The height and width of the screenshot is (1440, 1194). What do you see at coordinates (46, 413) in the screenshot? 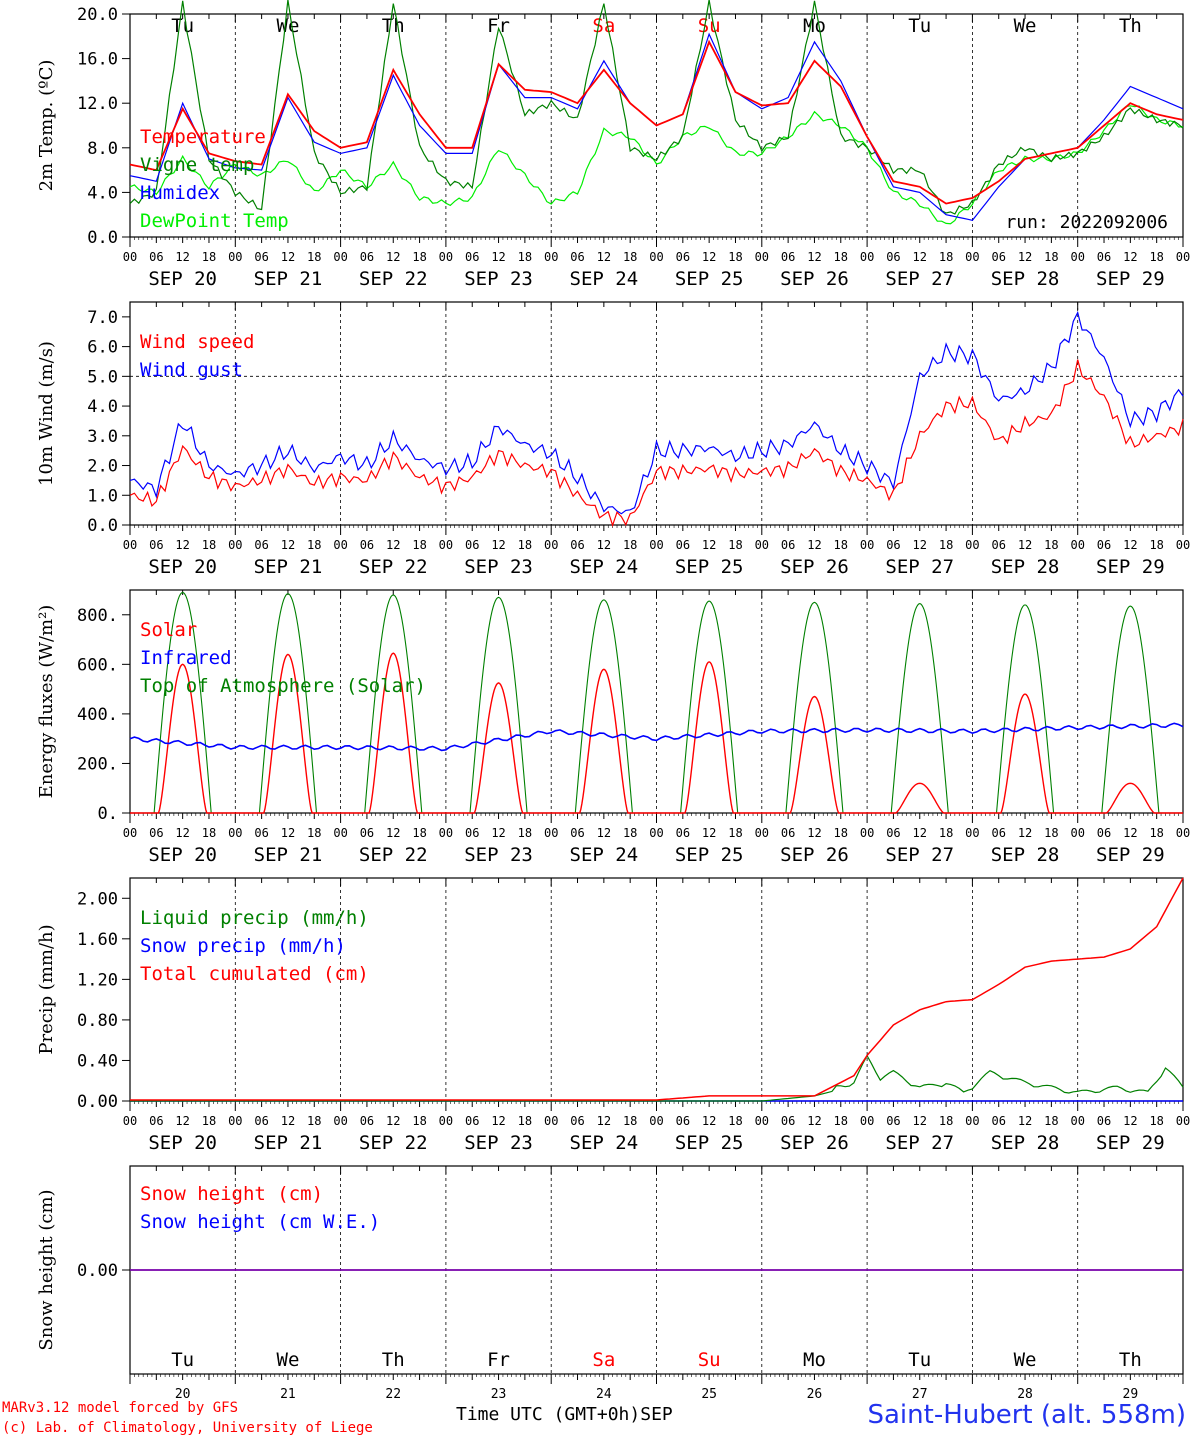
I see `y-axis-label-2: 10m Wind (m/s)` at bounding box center [46, 413].